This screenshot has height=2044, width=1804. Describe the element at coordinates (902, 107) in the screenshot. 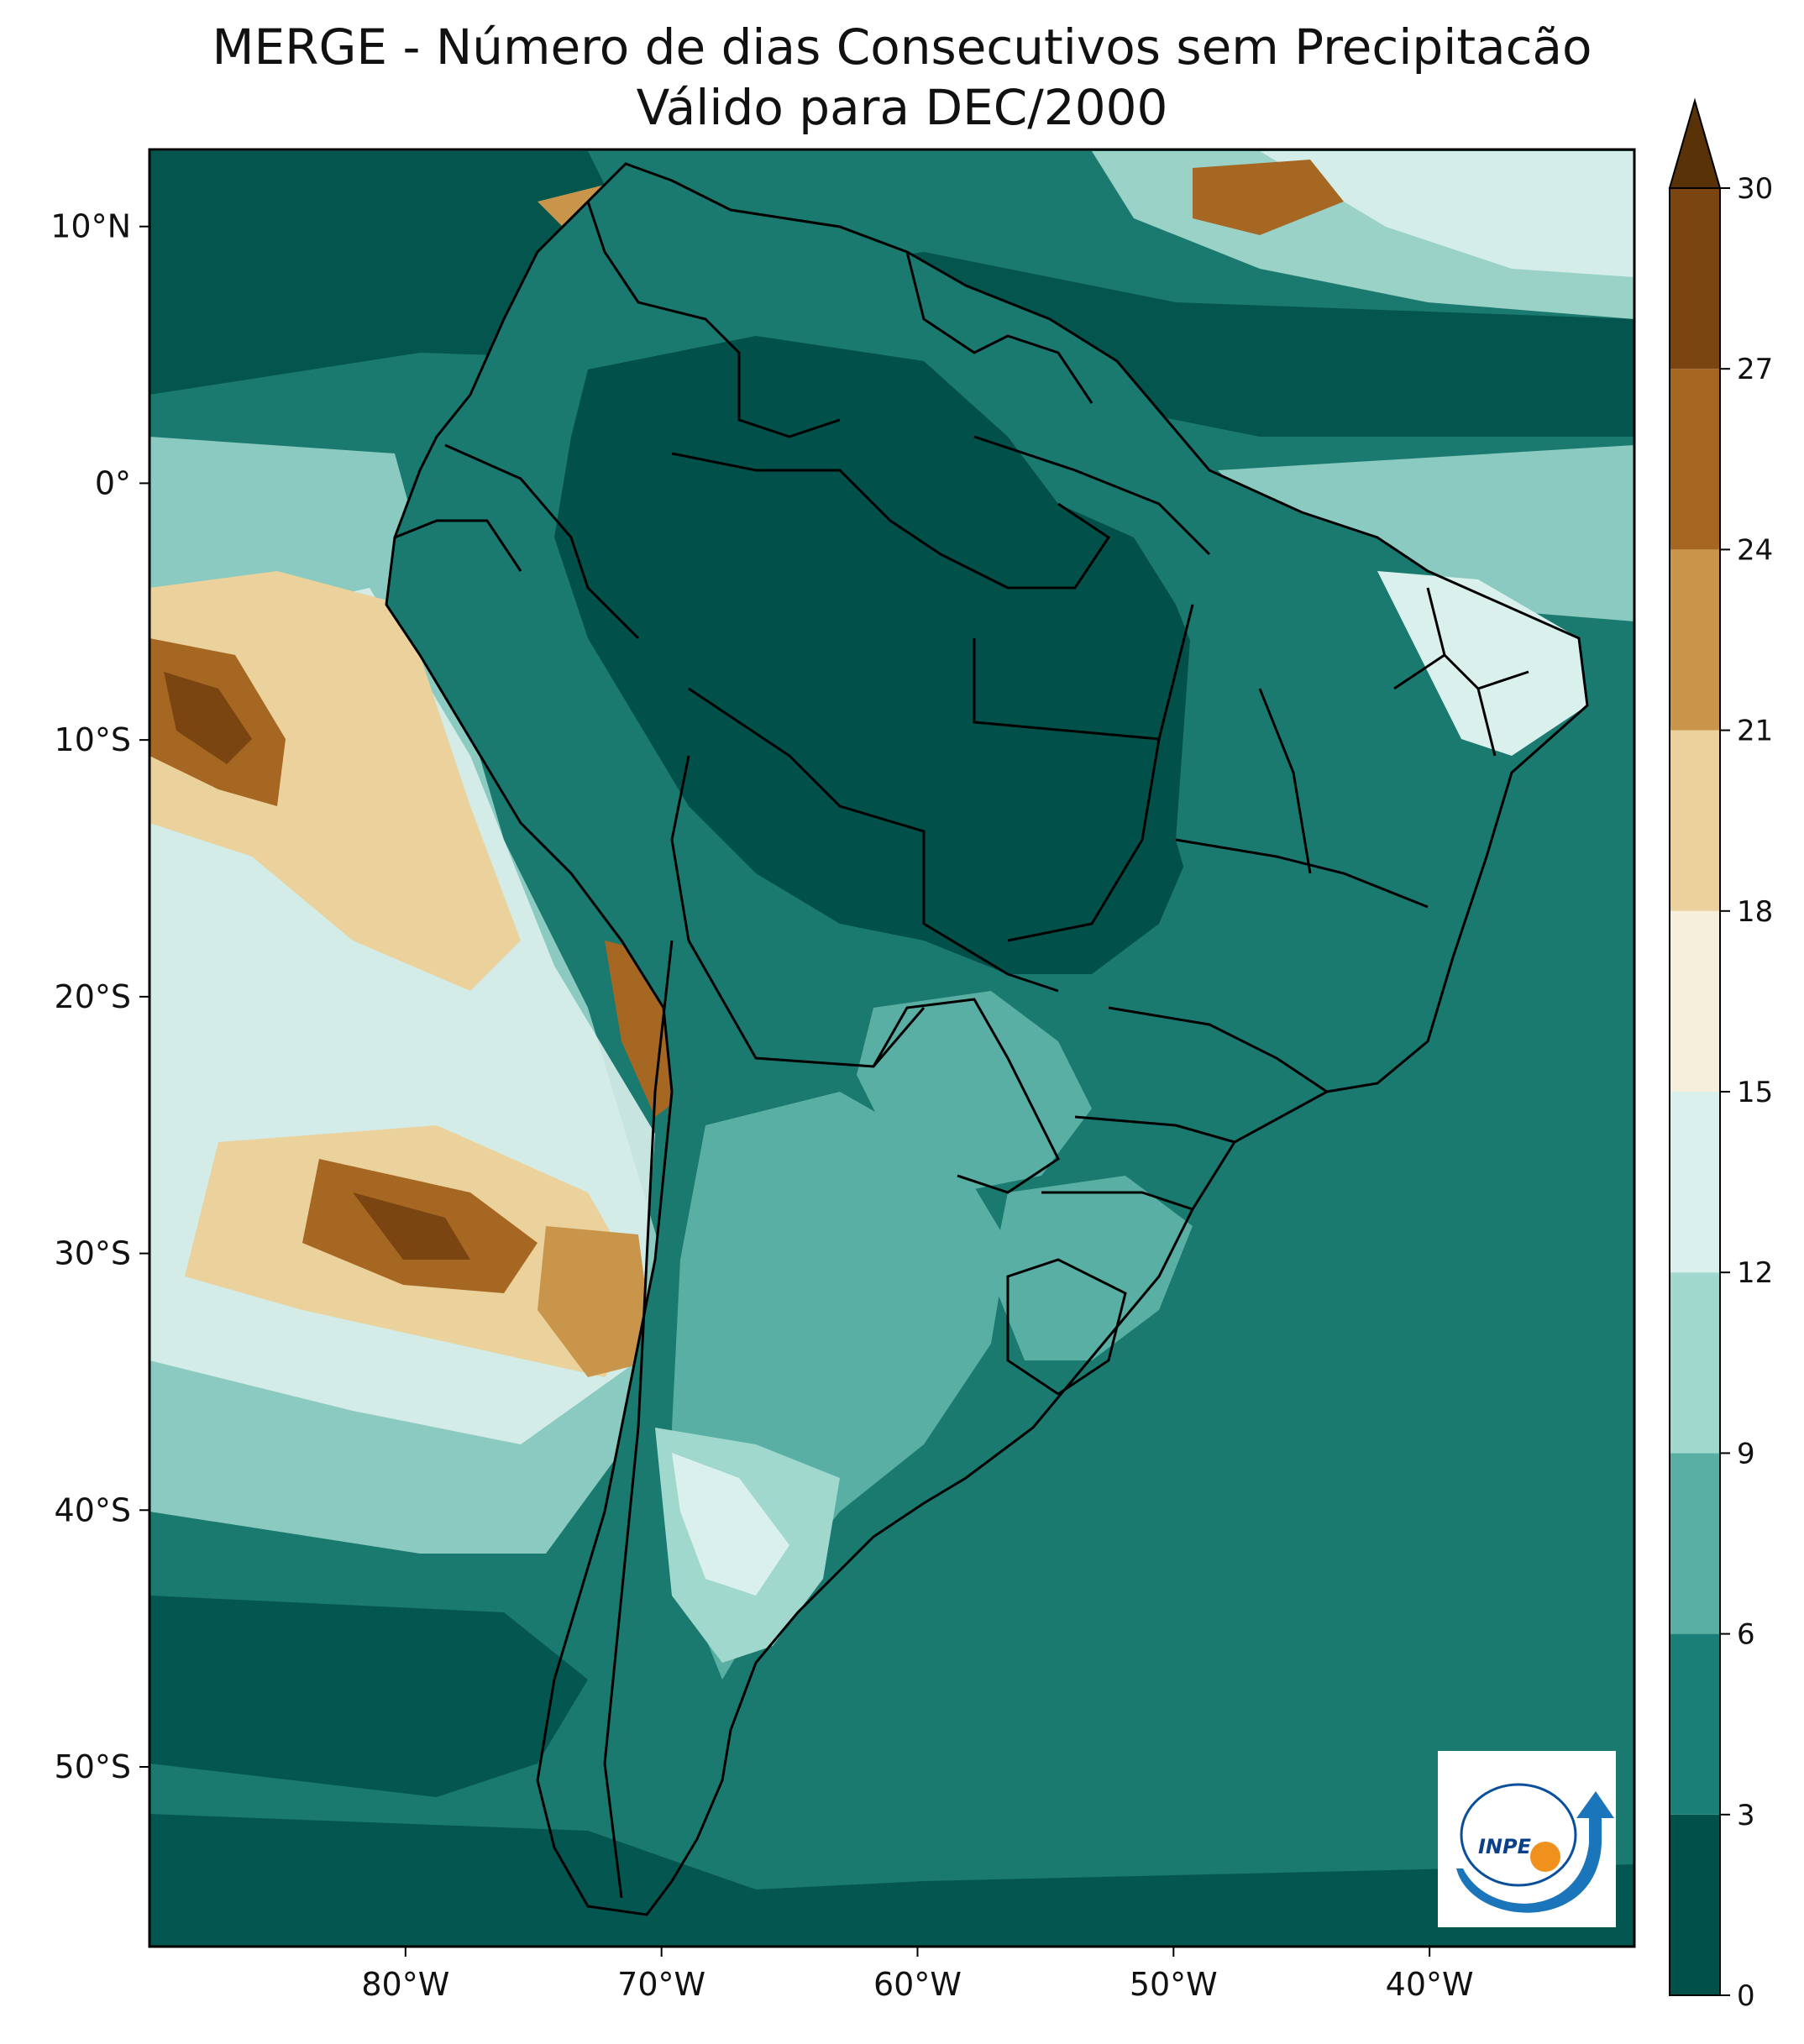

I see `title-line-2: Válido para DEC/2000` at that location.